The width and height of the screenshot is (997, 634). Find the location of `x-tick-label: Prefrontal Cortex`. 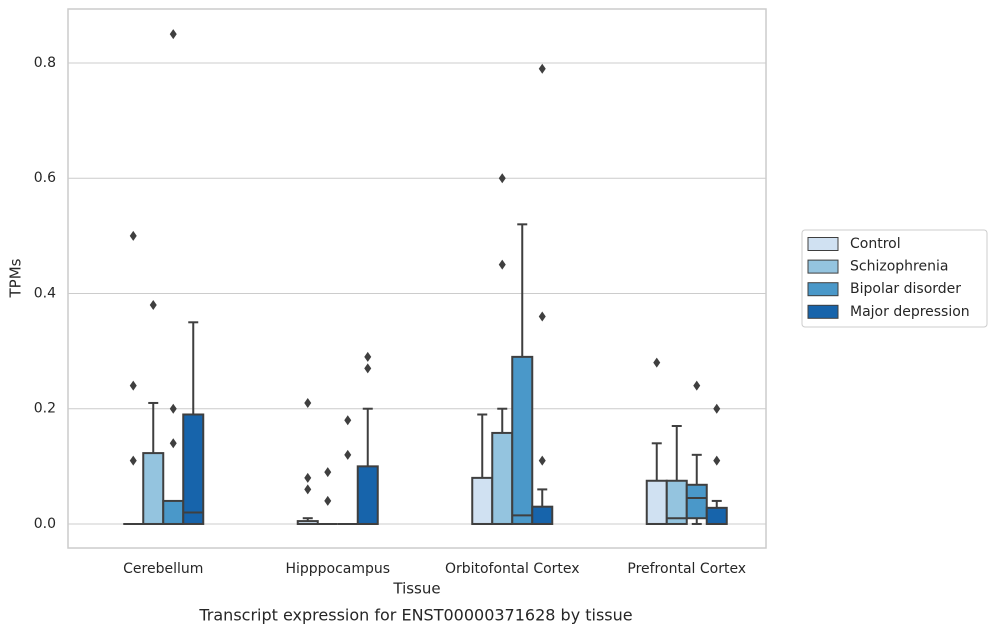

x-tick-label: Prefrontal Cortex is located at coordinates (686, 569).